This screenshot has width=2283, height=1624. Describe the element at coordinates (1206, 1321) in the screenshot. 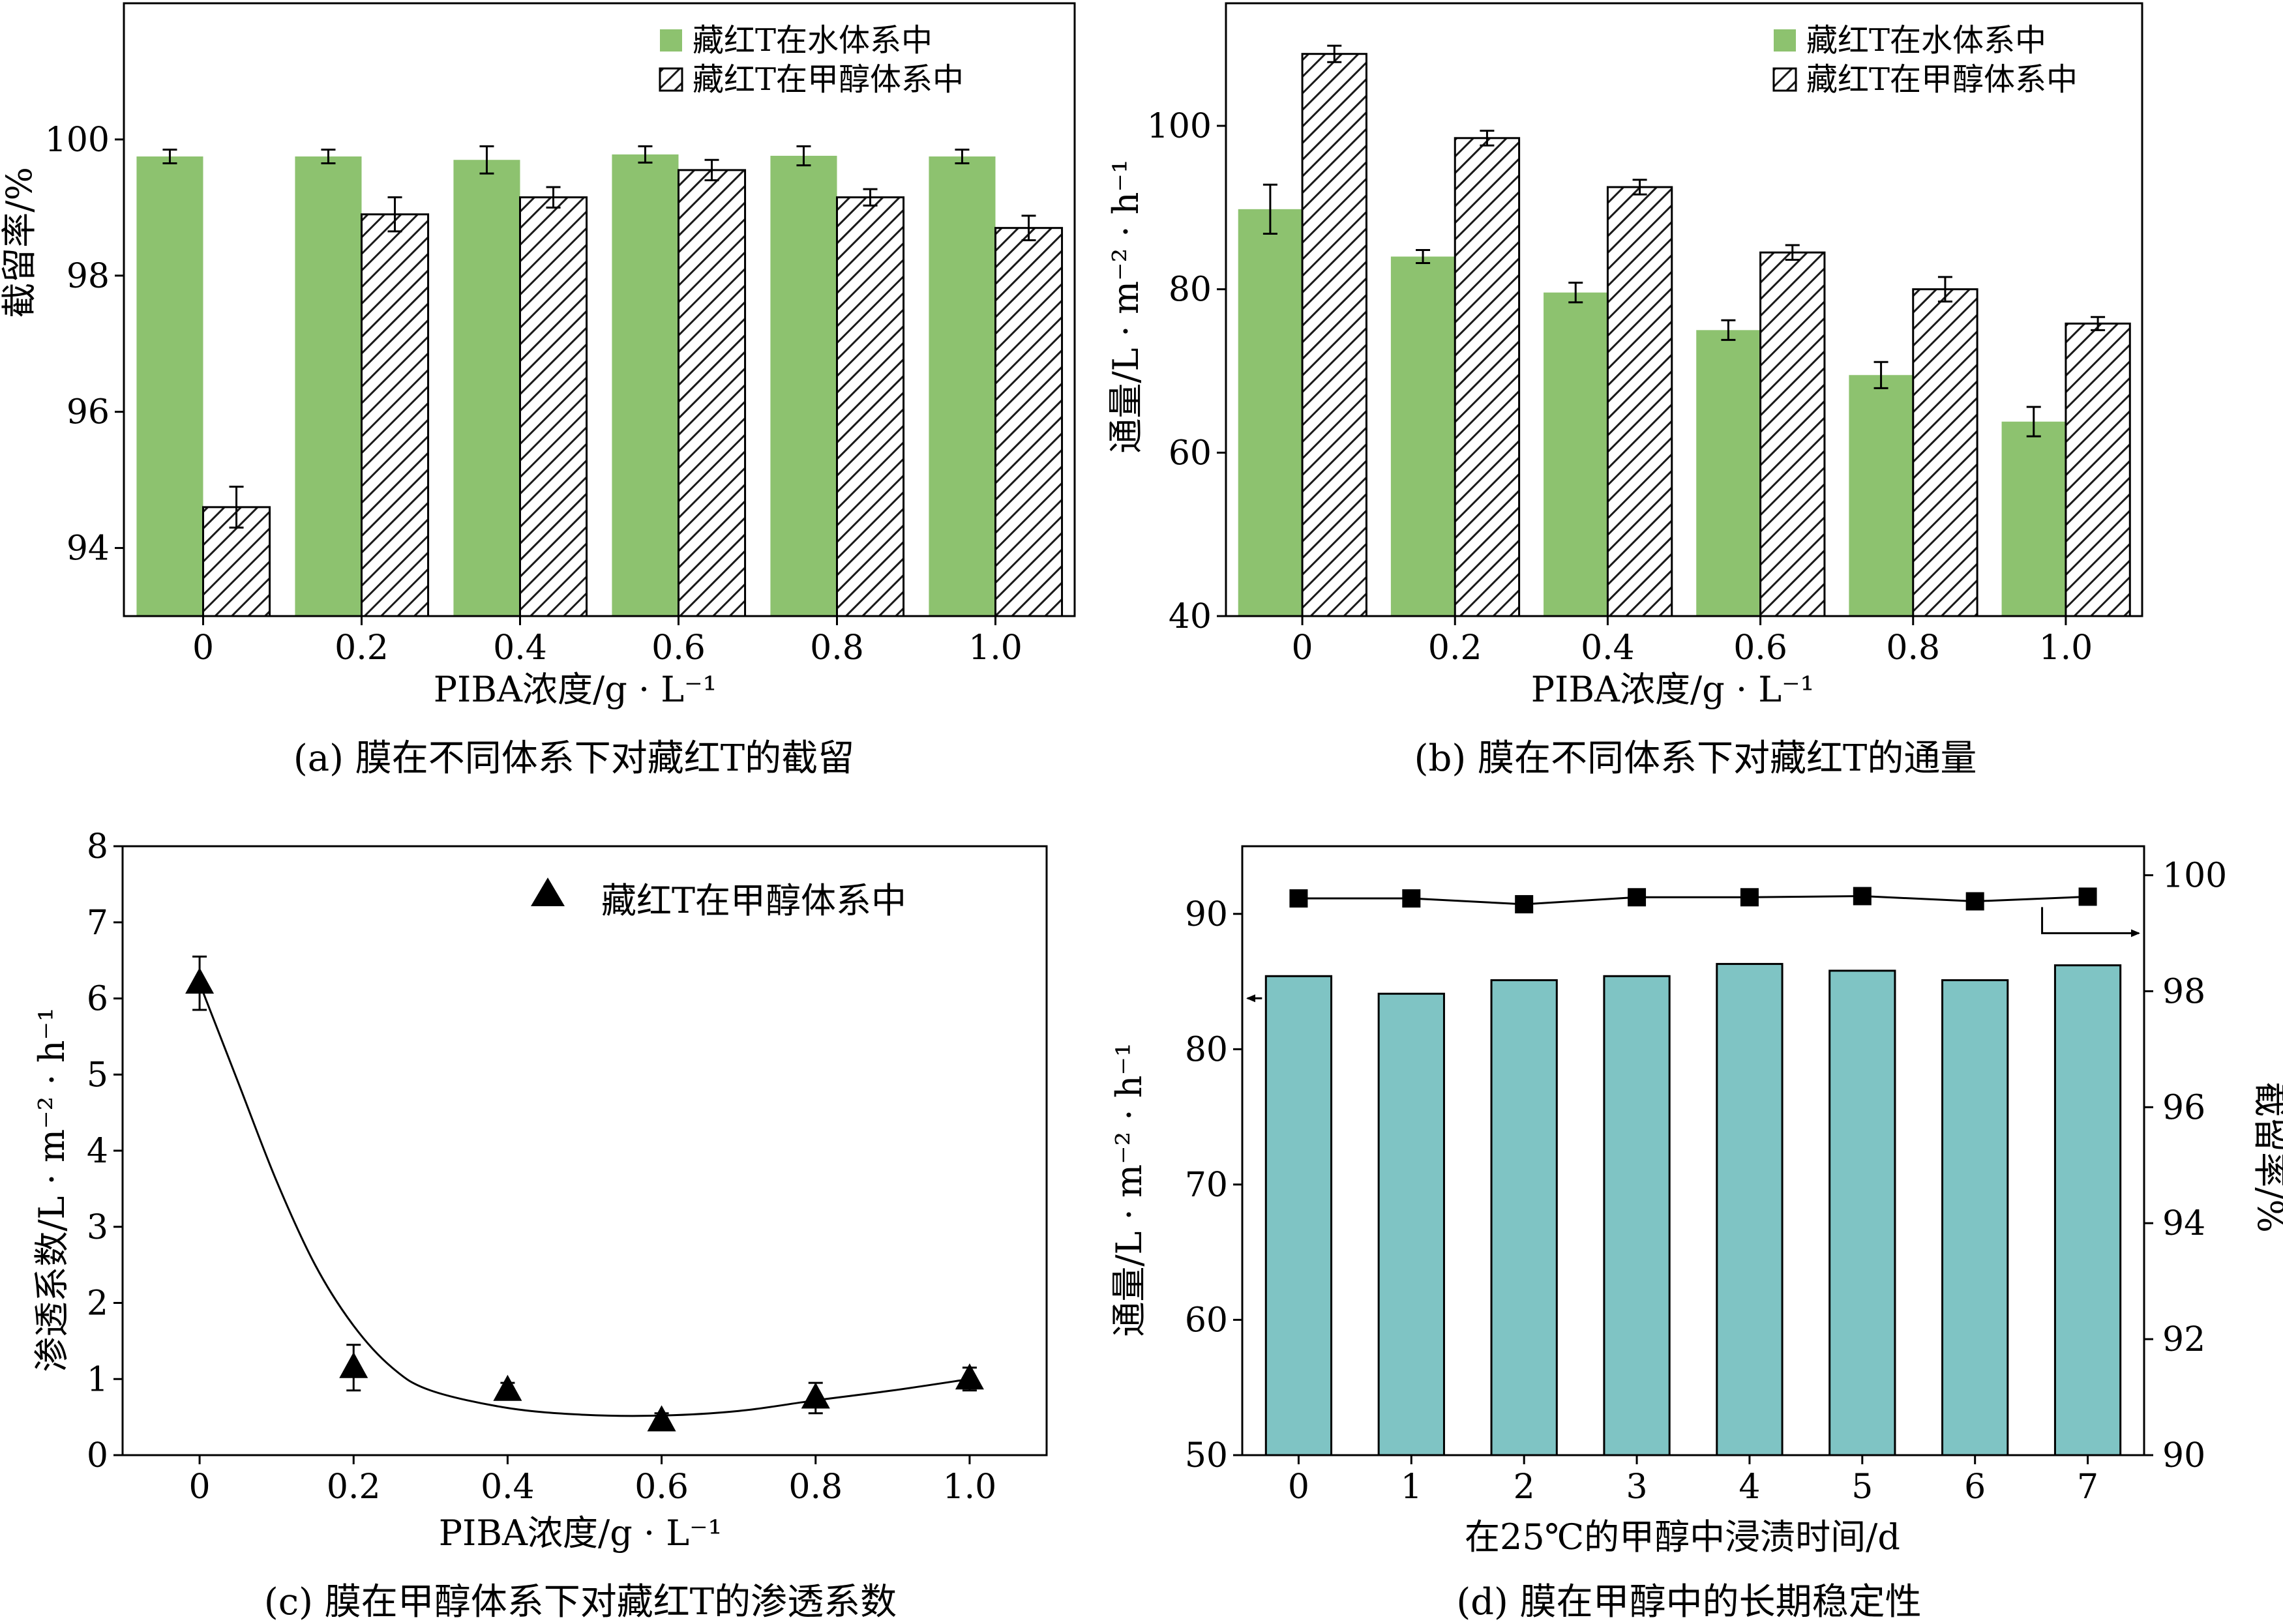

I see `y-tick-label: 60` at that location.